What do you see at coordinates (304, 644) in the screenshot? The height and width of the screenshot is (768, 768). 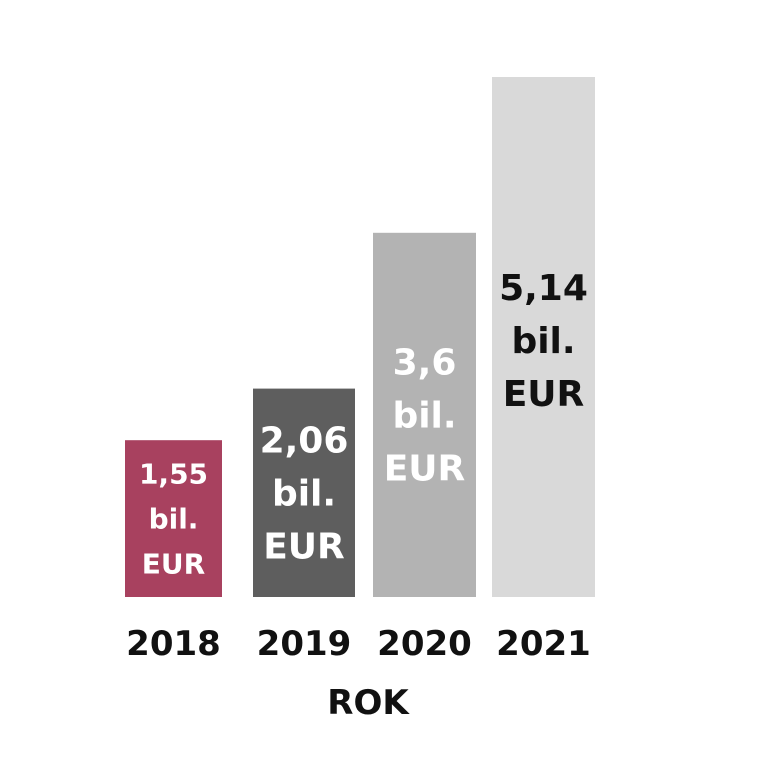 I see `x-tick-label-2019: 2019` at bounding box center [304, 644].